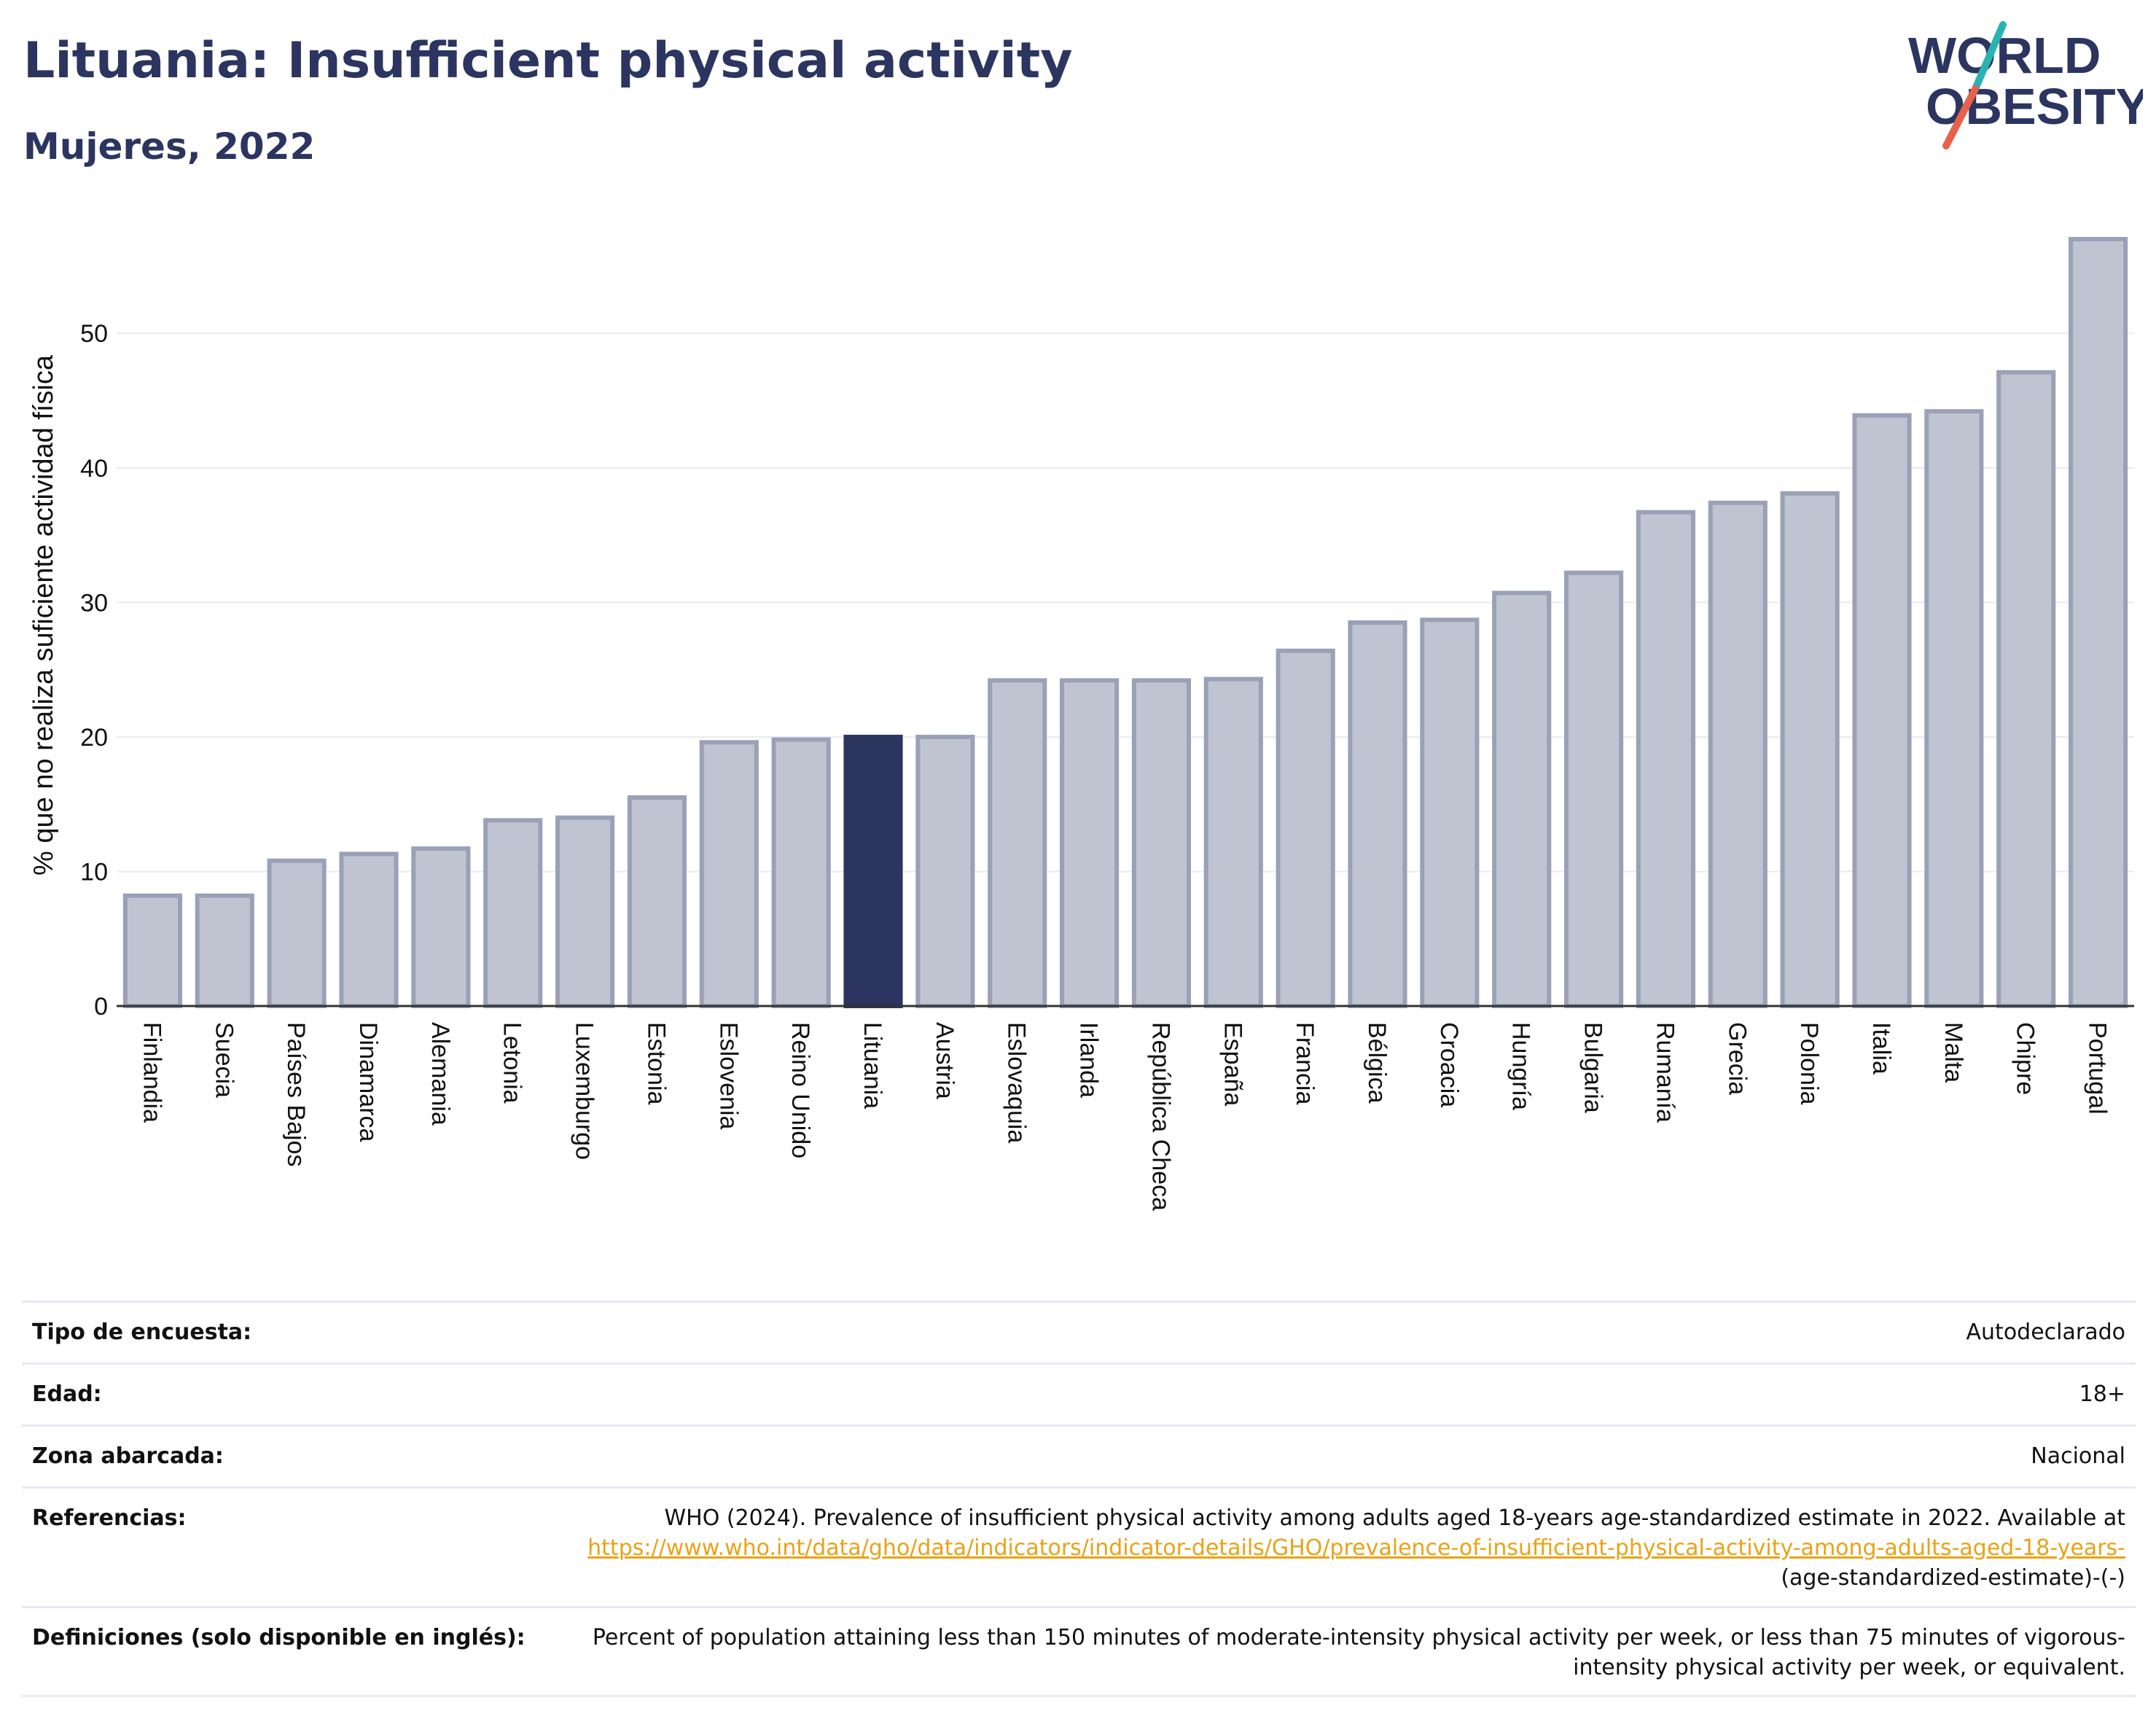 The height and width of the screenshot is (1735, 2156). Describe the element at coordinates (152, 1072) in the screenshot. I see `x-tick-label: Finlandia` at that location.